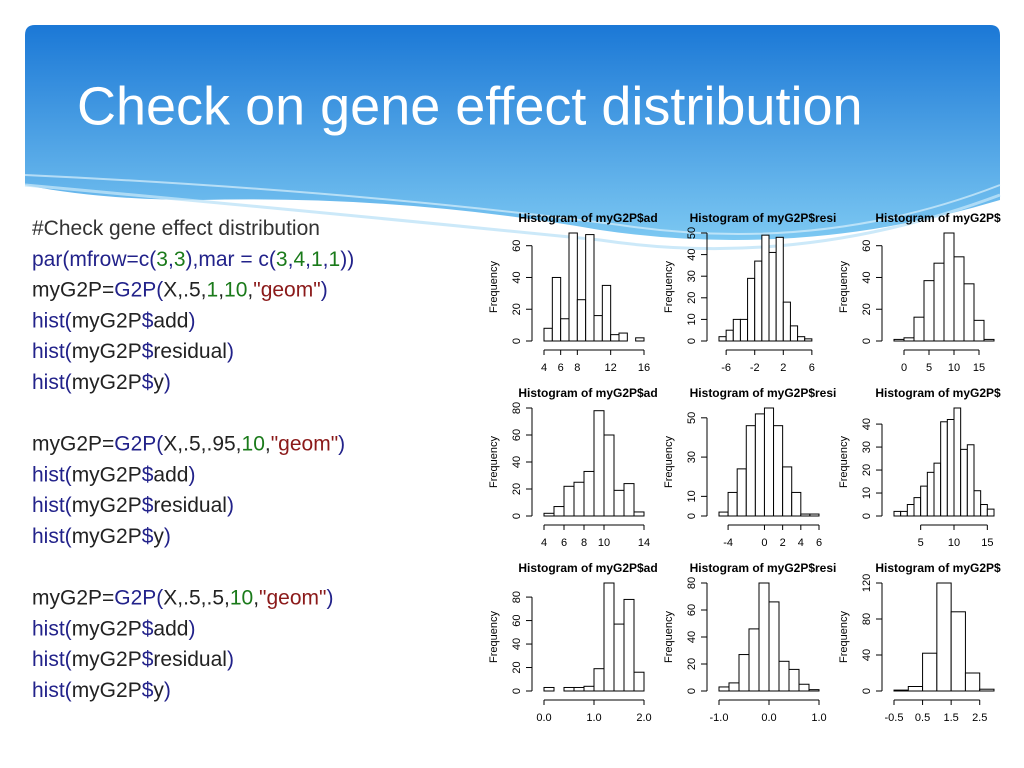 The height and width of the screenshot is (768, 1024). Describe the element at coordinates (196, 598) in the screenshot. I see `code-token: X,.5,.5,` at that location.